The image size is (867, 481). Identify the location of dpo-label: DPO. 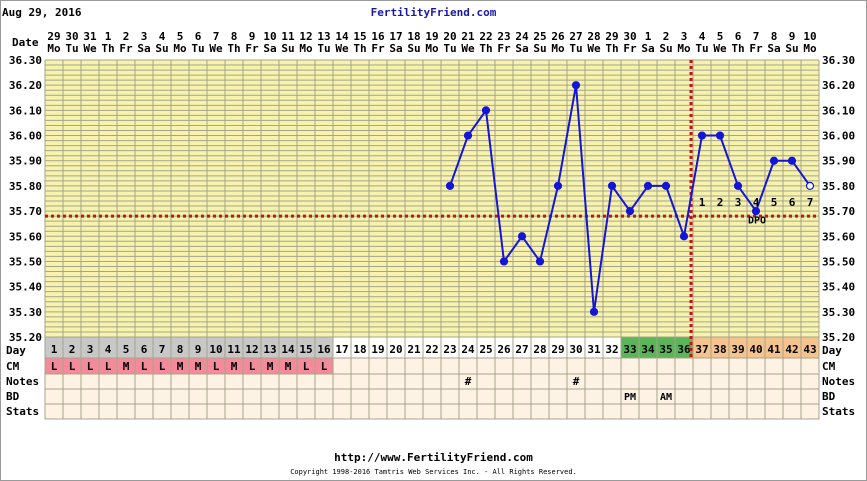
(757, 221).